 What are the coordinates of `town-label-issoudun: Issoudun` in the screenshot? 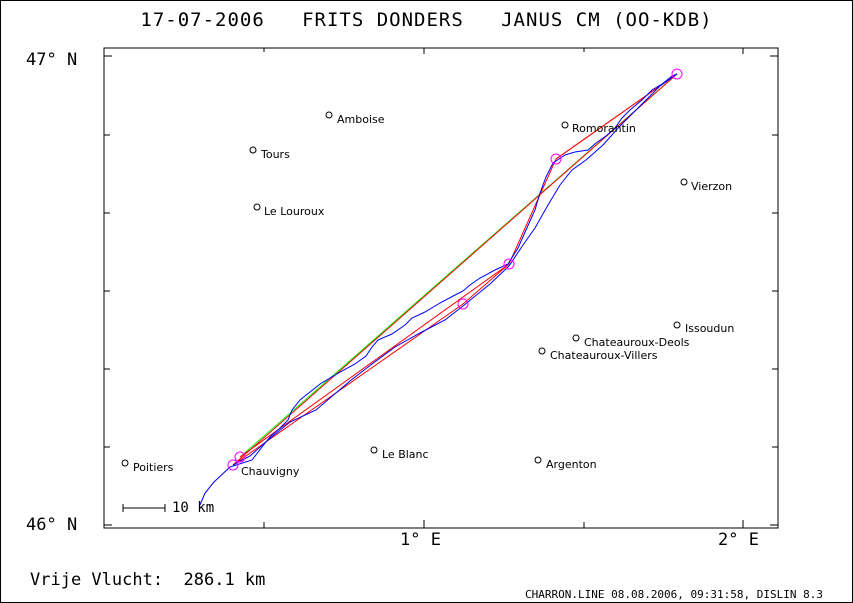 It's located at (710, 328).